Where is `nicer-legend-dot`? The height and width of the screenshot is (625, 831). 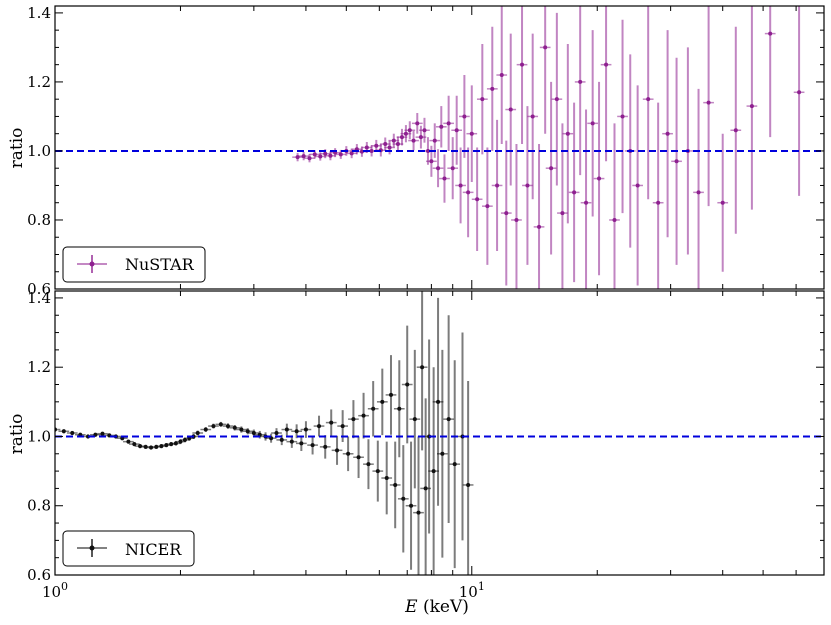 nicer-legend-dot is located at coordinates (92, 548).